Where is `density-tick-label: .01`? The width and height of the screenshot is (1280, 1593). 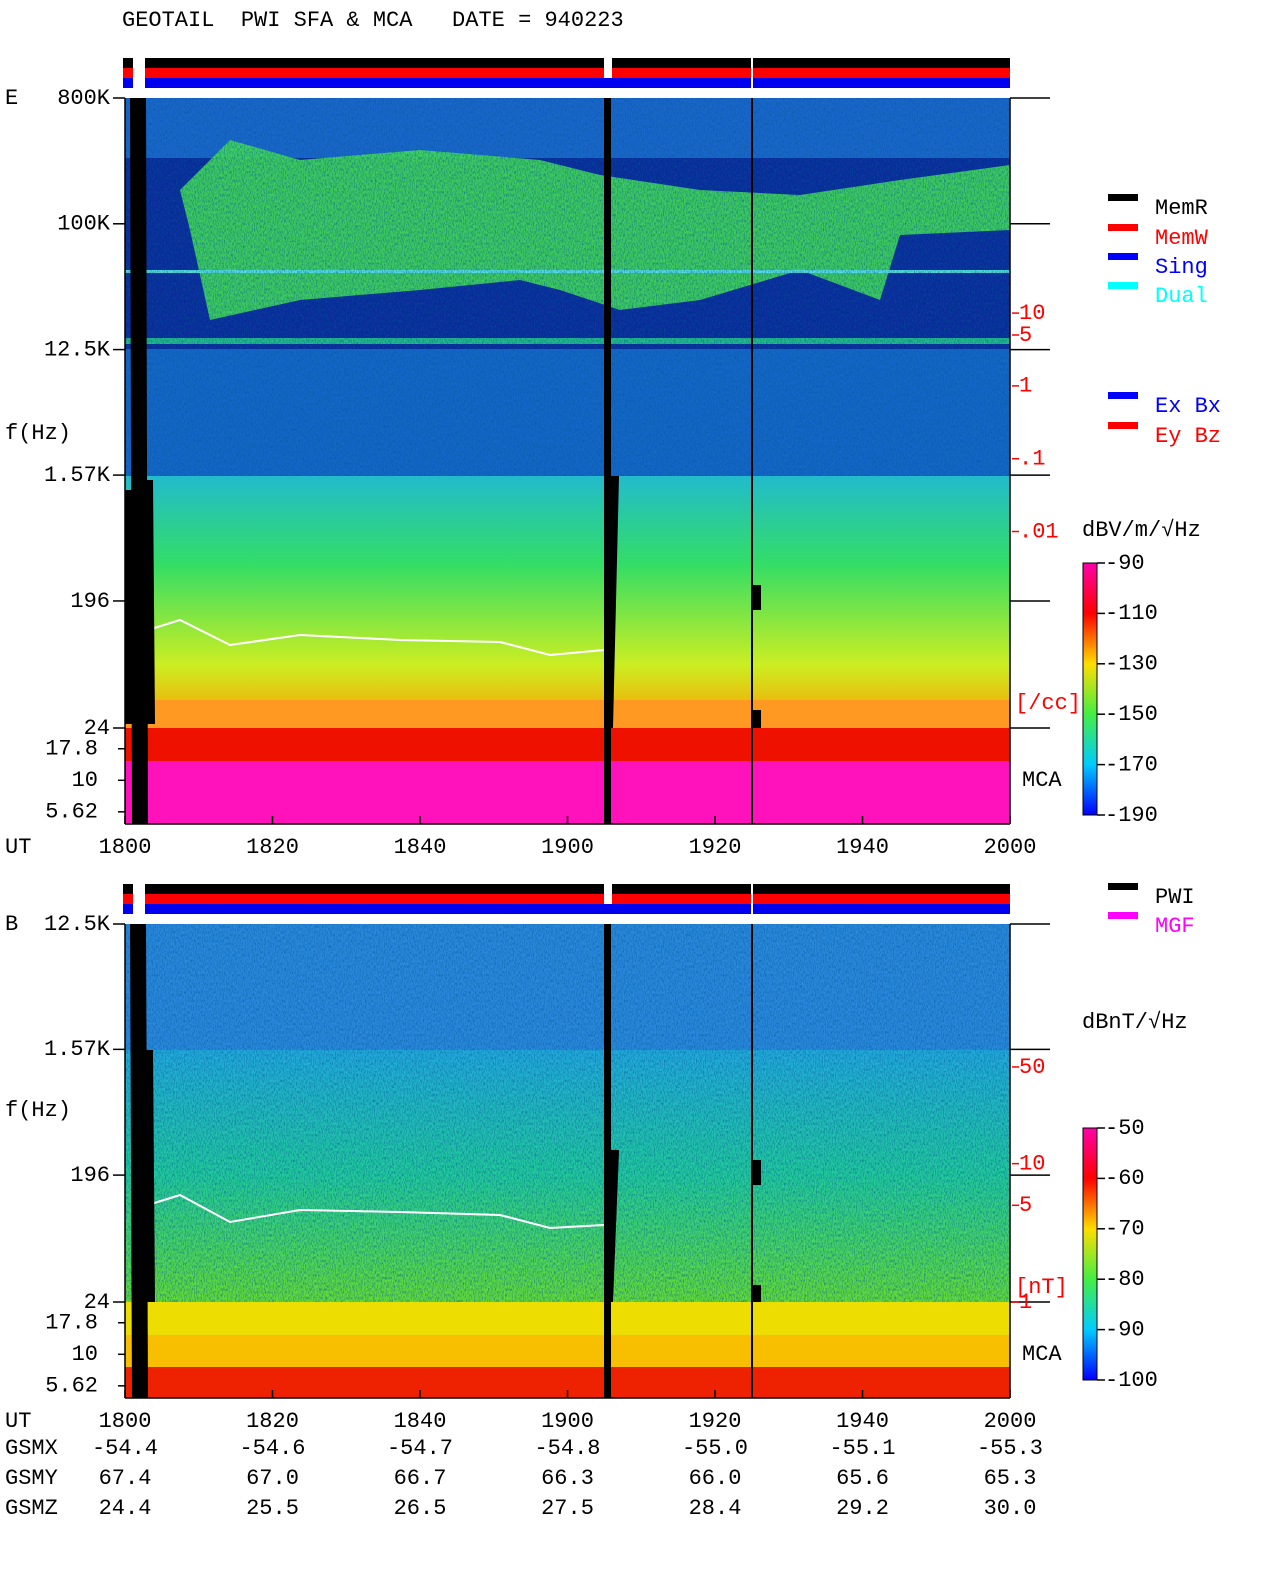
density-tick-label: .01 is located at coordinates (1039, 531).